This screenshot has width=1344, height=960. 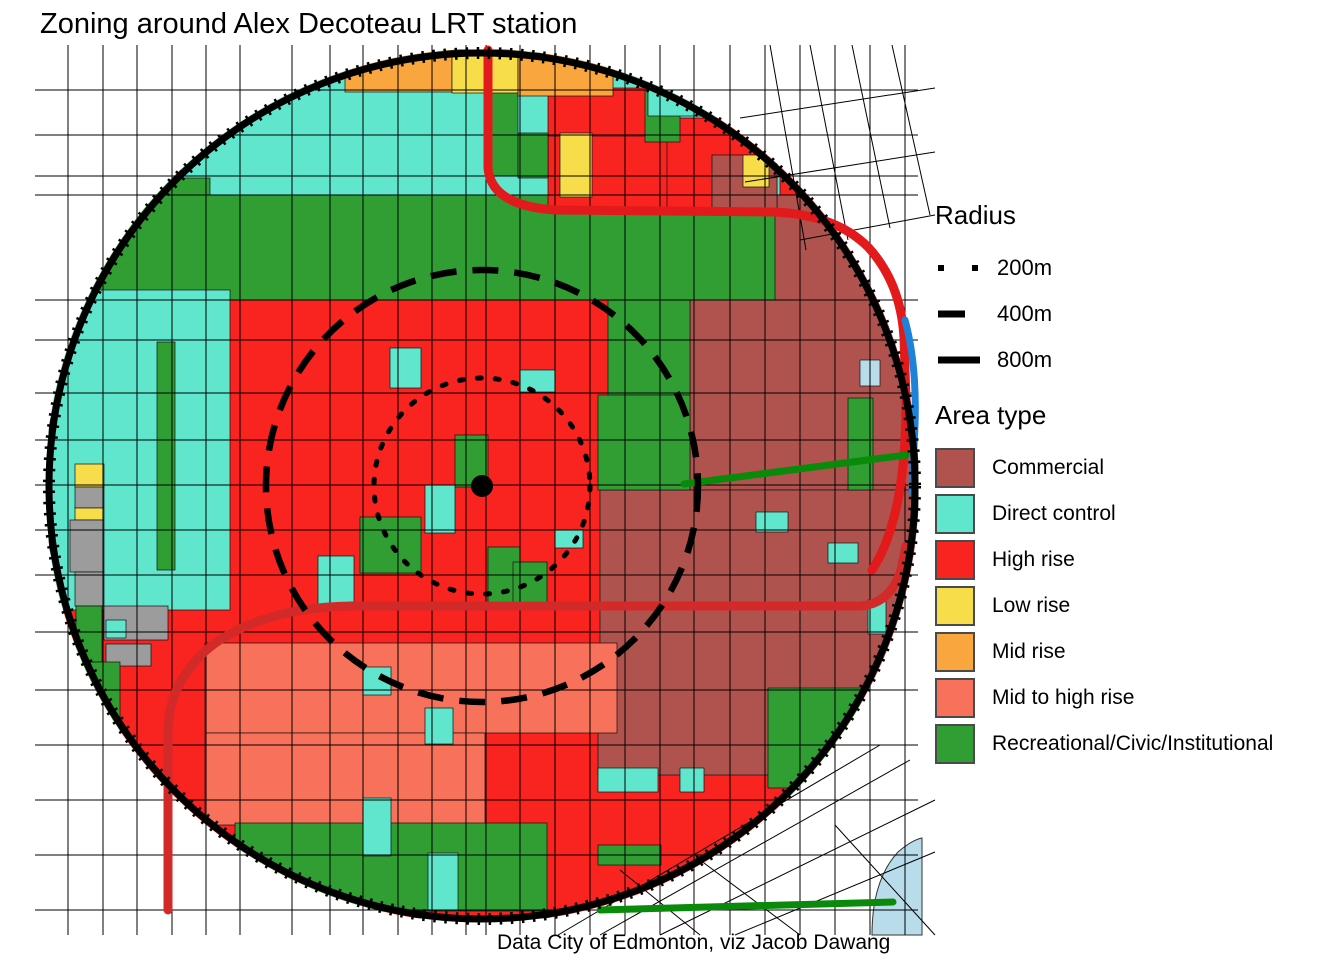 I want to click on area-type-legend-item-mr: Mid rise, so click(x=1135, y=652).